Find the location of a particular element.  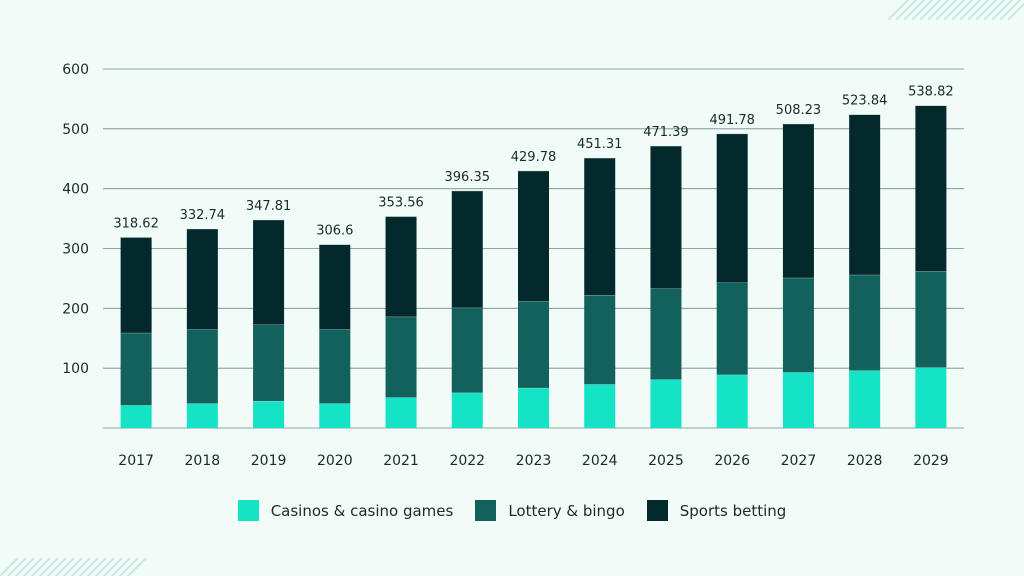

bar-total-label: 491.78 is located at coordinates (732, 120).